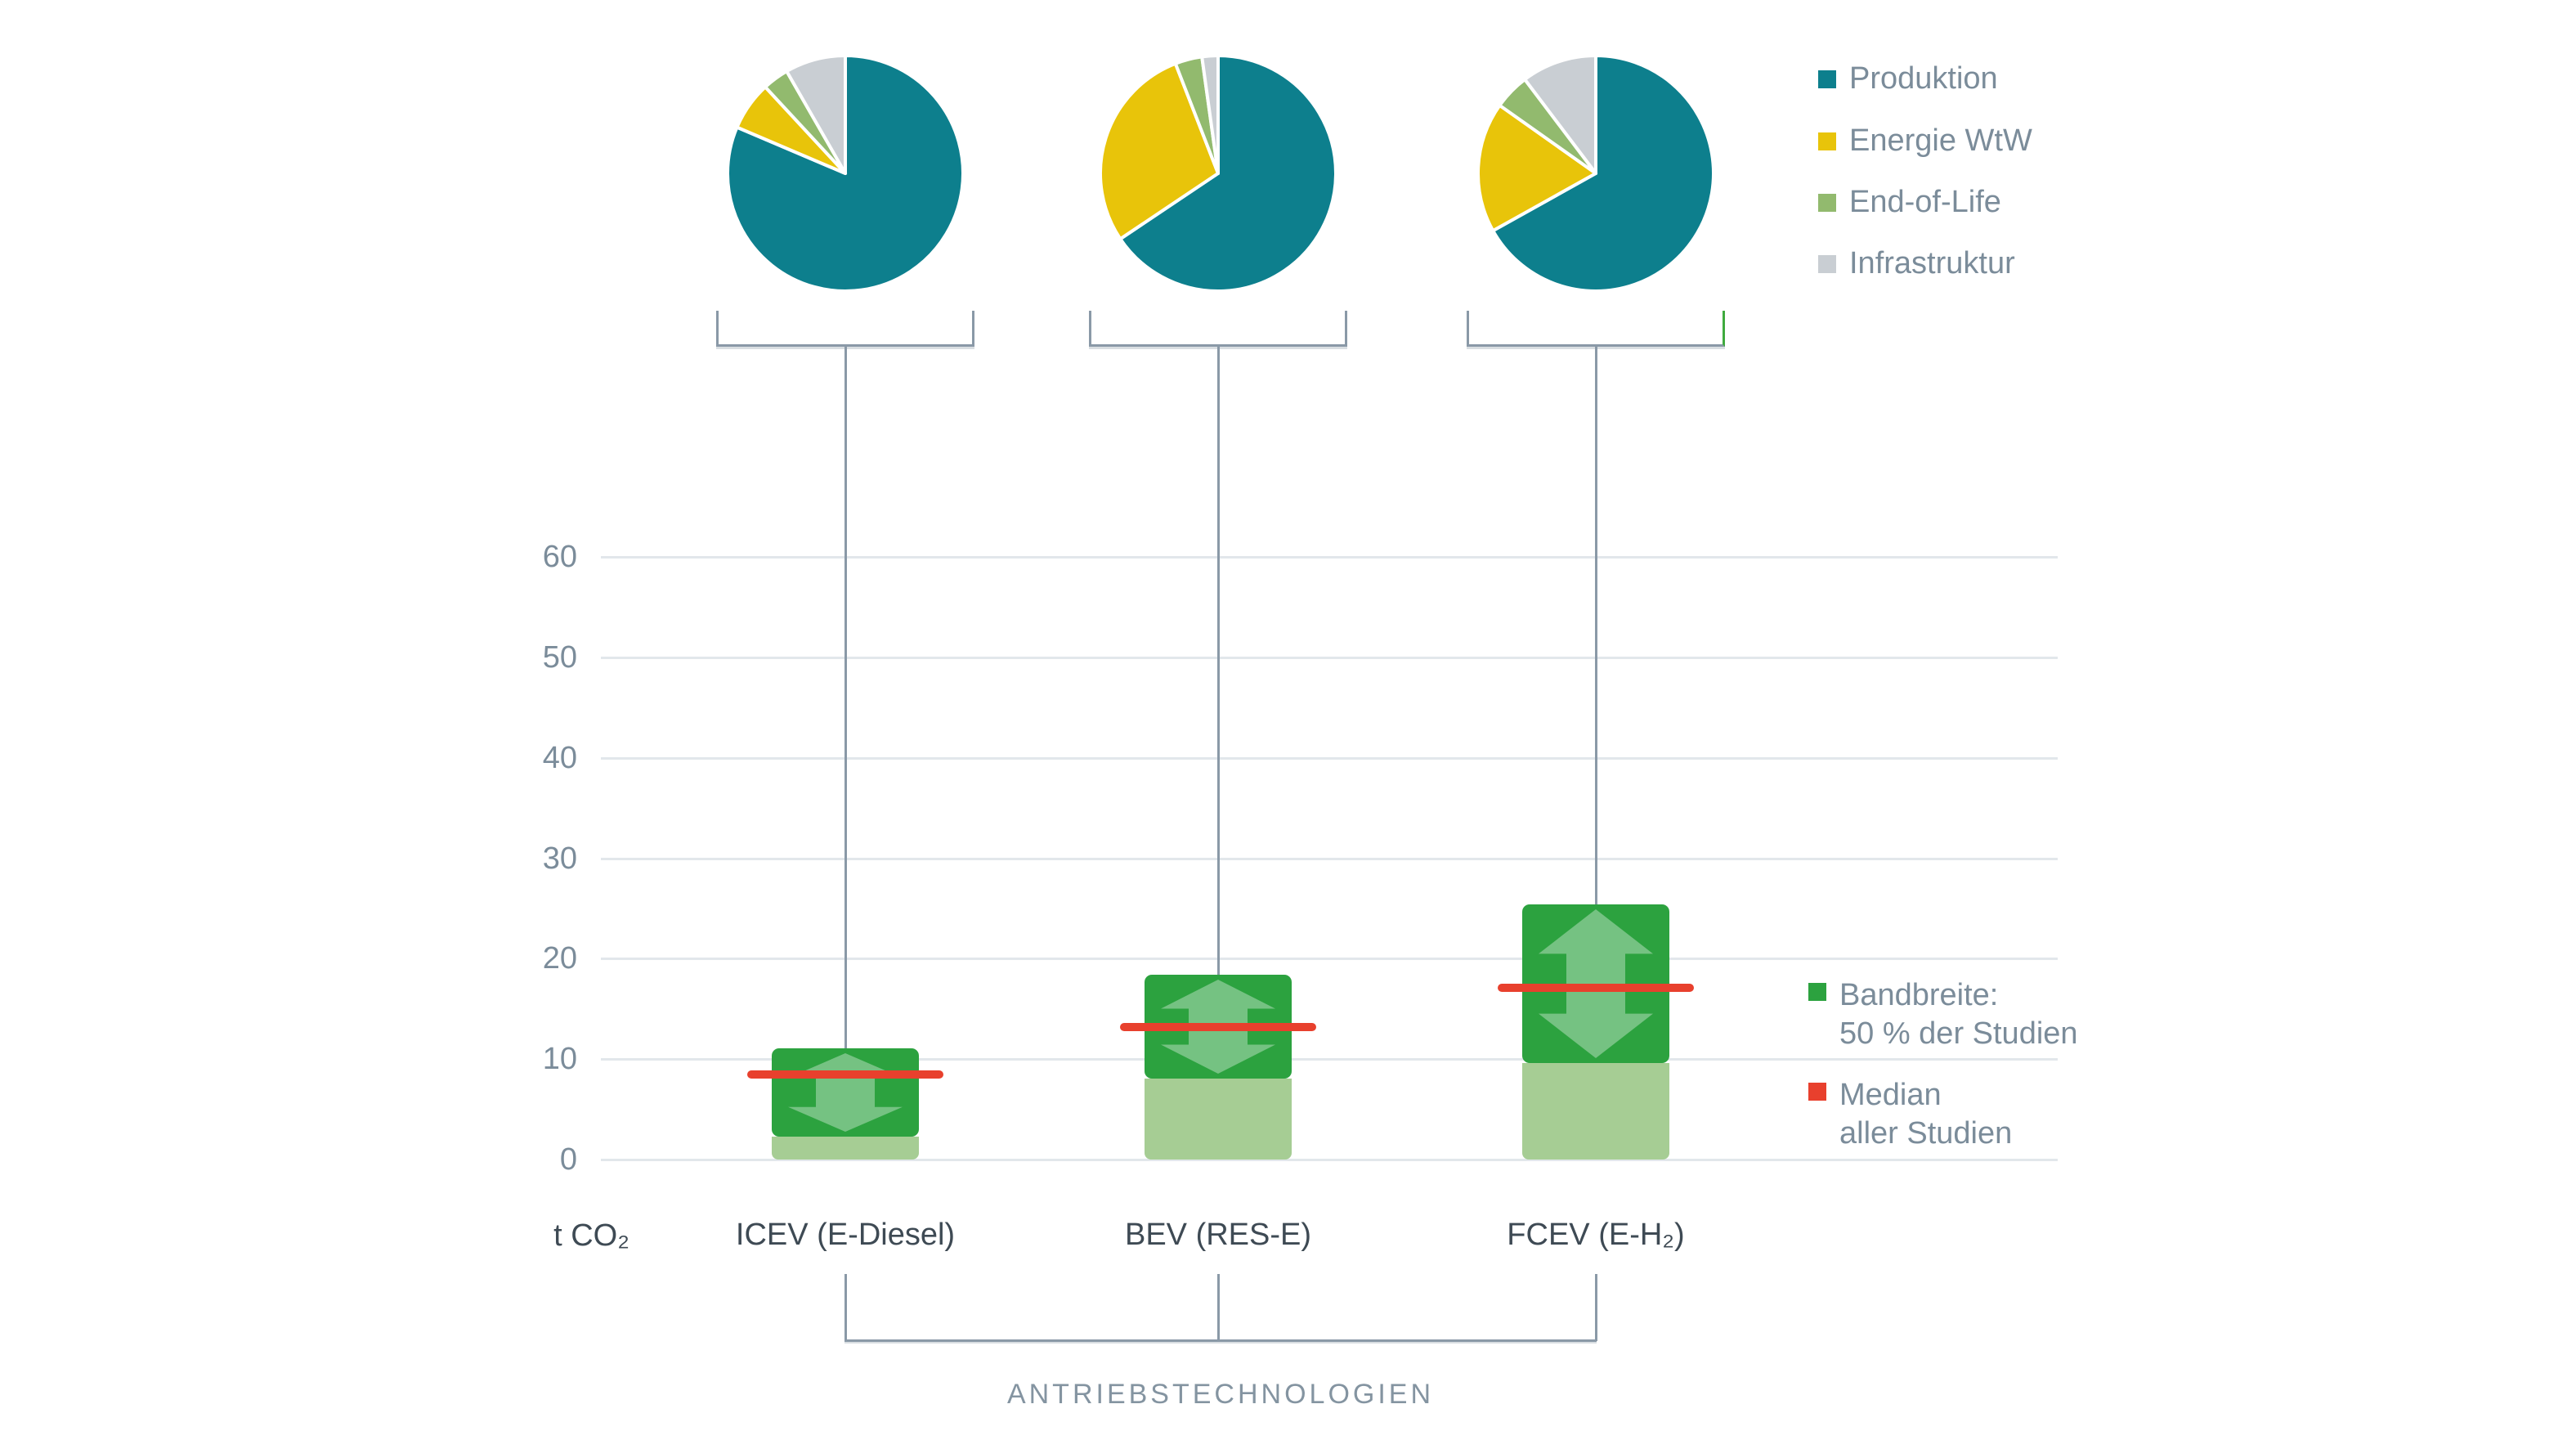 The width and height of the screenshot is (2576, 1449). What do you see at coordinates (1924, 78) in the screenshot?
I see `legend-label-produktion: Produktion` at bounding box center [1924, 78].